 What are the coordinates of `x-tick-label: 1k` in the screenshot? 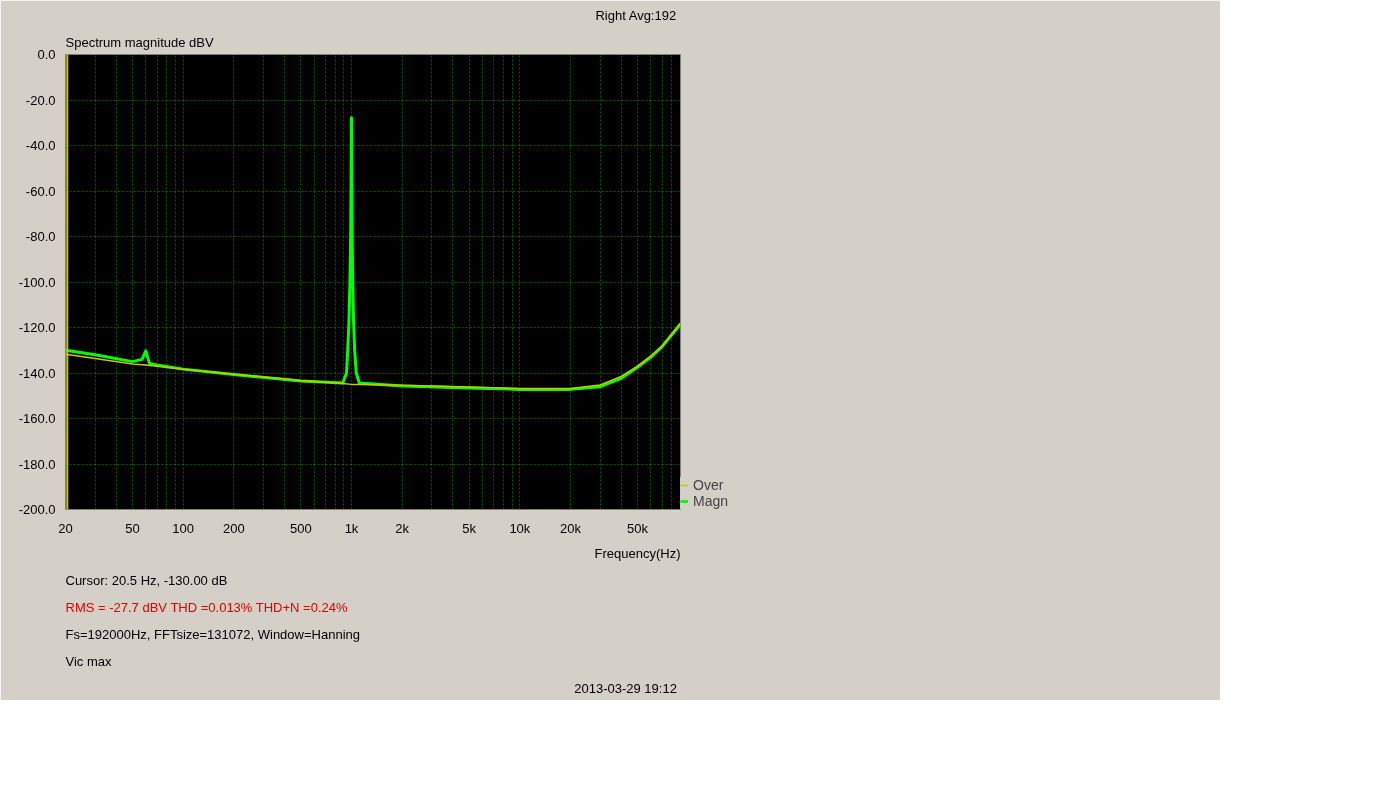 It's located at (351, 528).